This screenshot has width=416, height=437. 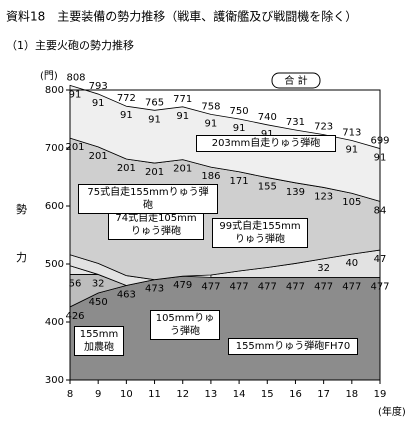 What do you see at coordinates (293, 346) in the screenshot?
I see `series-label: 155mmりゅう弾砲FH70` at bounding box center [293, 346].